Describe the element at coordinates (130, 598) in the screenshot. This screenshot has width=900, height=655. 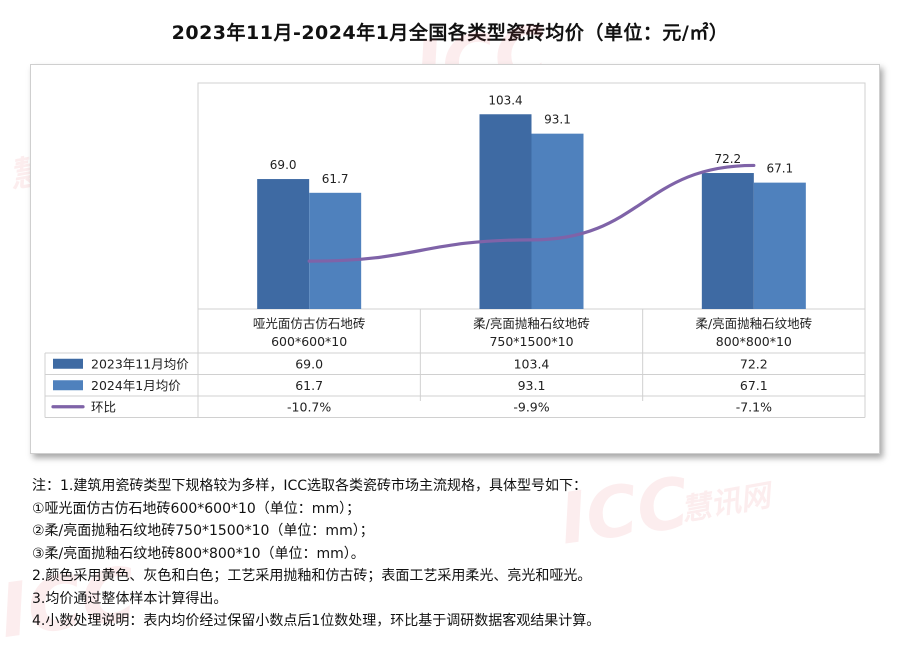
I see `note-3: 3.均价通过整体样本计算得出。` at that location.